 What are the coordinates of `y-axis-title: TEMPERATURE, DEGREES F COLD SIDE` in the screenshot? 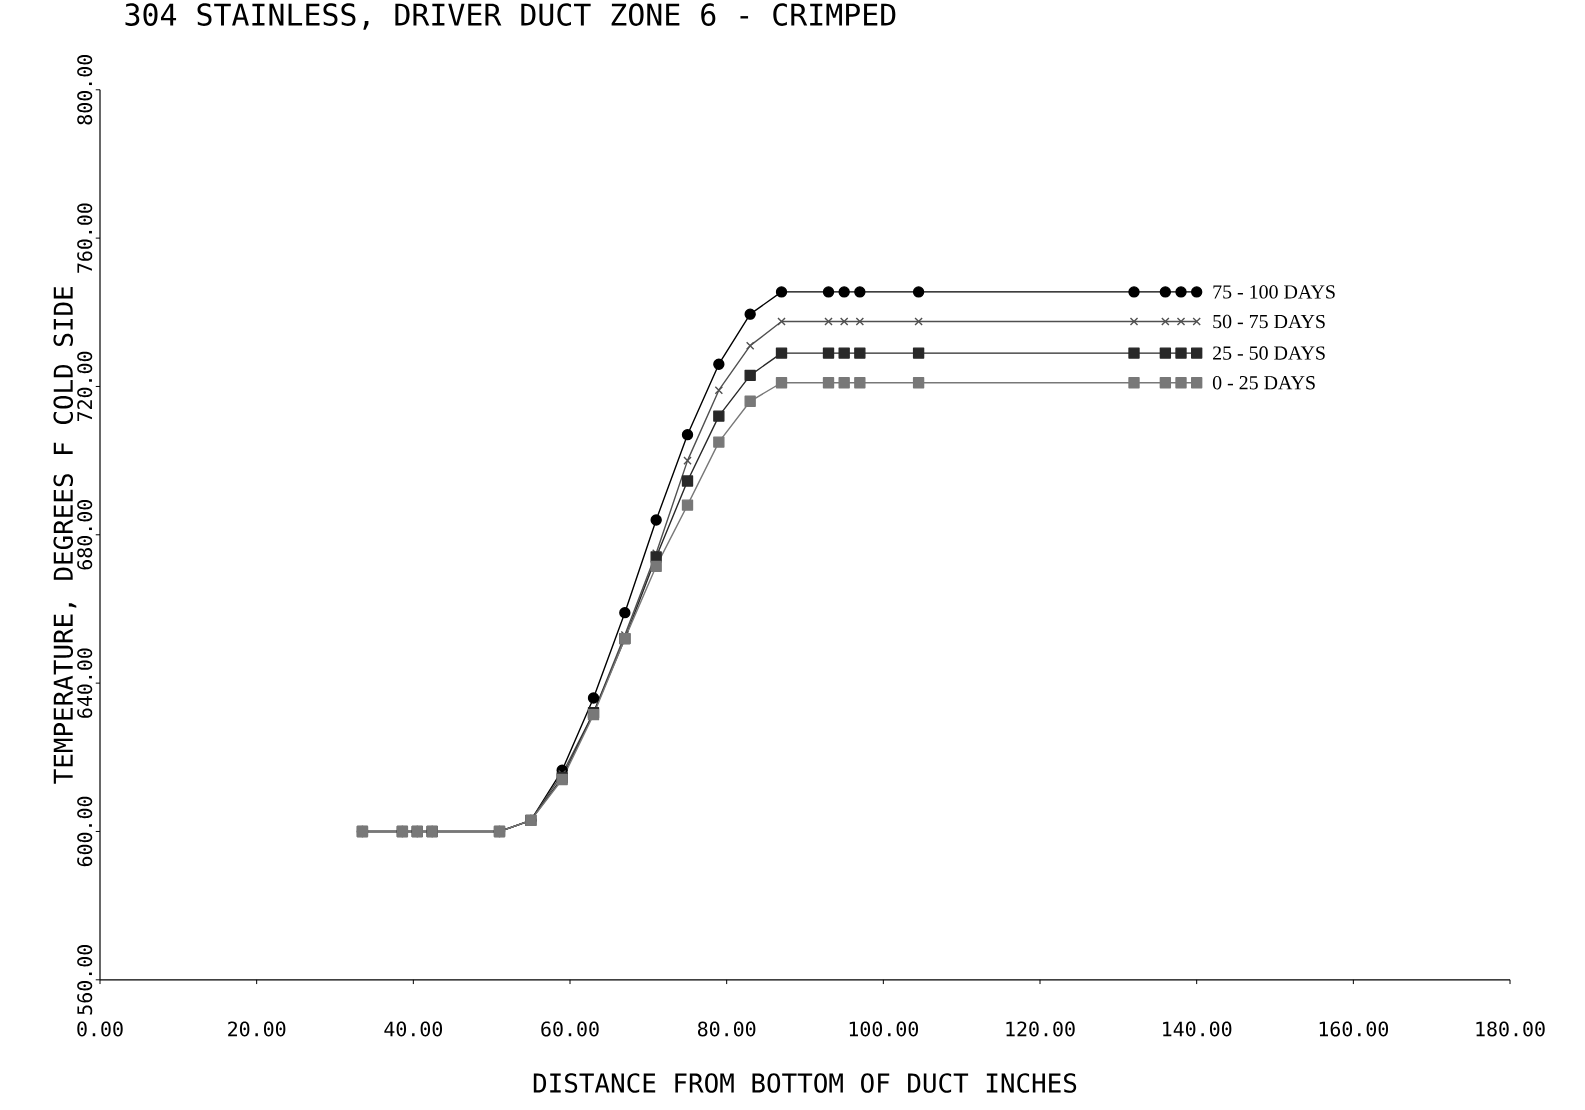 It's located at (65, 535).